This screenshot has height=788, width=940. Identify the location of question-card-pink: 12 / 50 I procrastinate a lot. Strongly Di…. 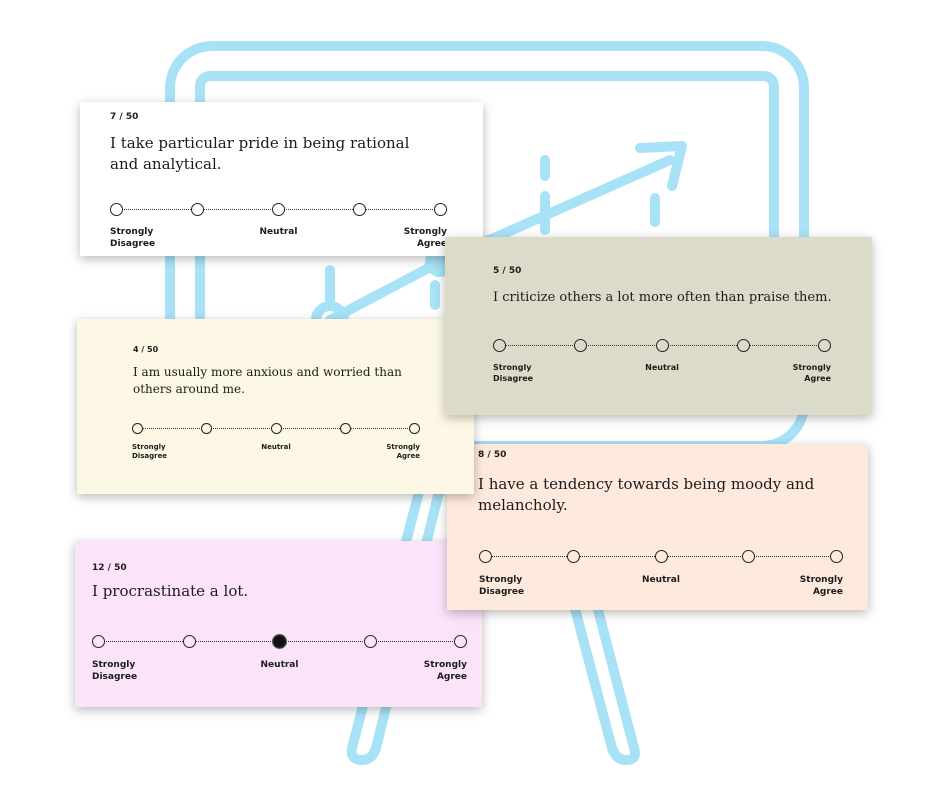
(278, 624).